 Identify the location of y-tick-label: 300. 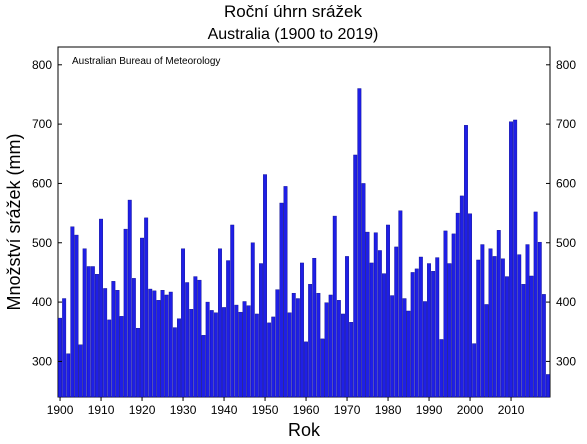
(566, 361).